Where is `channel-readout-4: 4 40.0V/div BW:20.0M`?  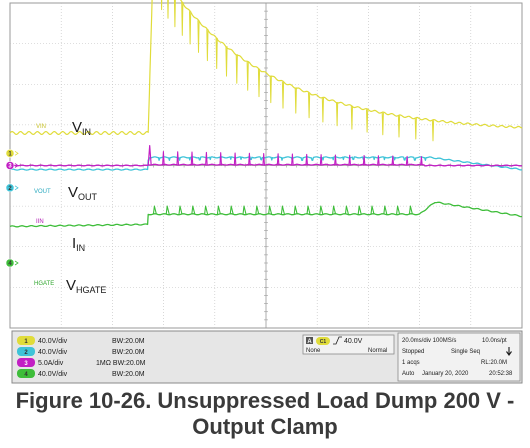
channel-readout-4: 4 40.0V/div BW:20.0M is located at coordinates (81, 373).